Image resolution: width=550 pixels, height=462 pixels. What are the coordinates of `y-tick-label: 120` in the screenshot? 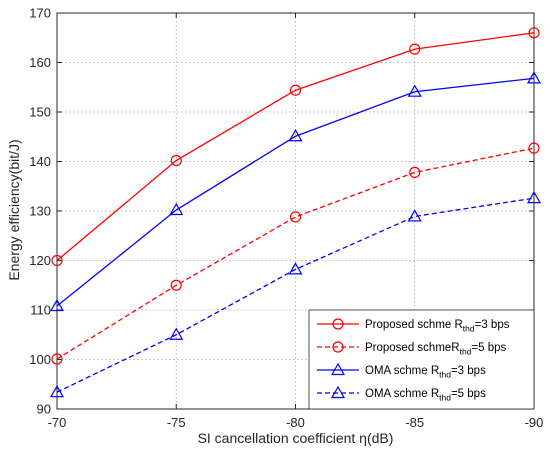 It's located at (40, 260).